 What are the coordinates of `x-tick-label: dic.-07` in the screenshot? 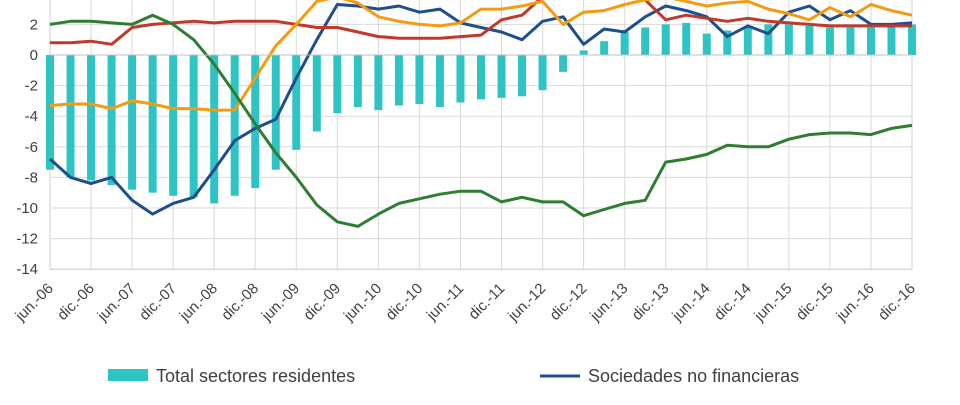 It's located at (158, 302).